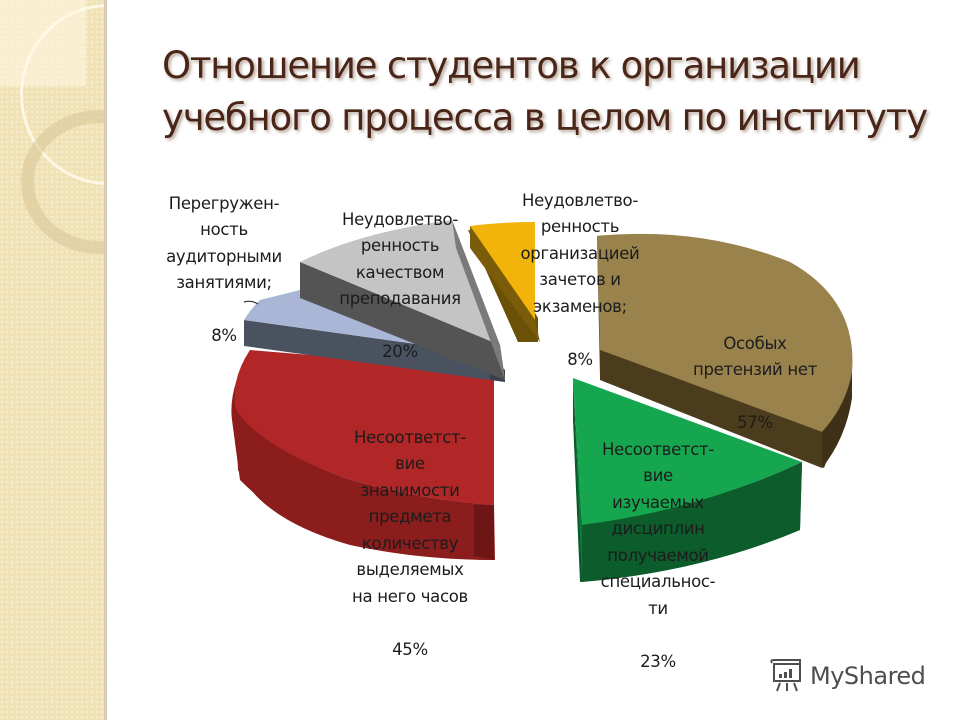 The height and width of the screenshot is (720, 960). What do you see at coordinates (658, 661) in the screenshot?
I see `label-disciplines-value: 23%` at bounding box center [658, 661].